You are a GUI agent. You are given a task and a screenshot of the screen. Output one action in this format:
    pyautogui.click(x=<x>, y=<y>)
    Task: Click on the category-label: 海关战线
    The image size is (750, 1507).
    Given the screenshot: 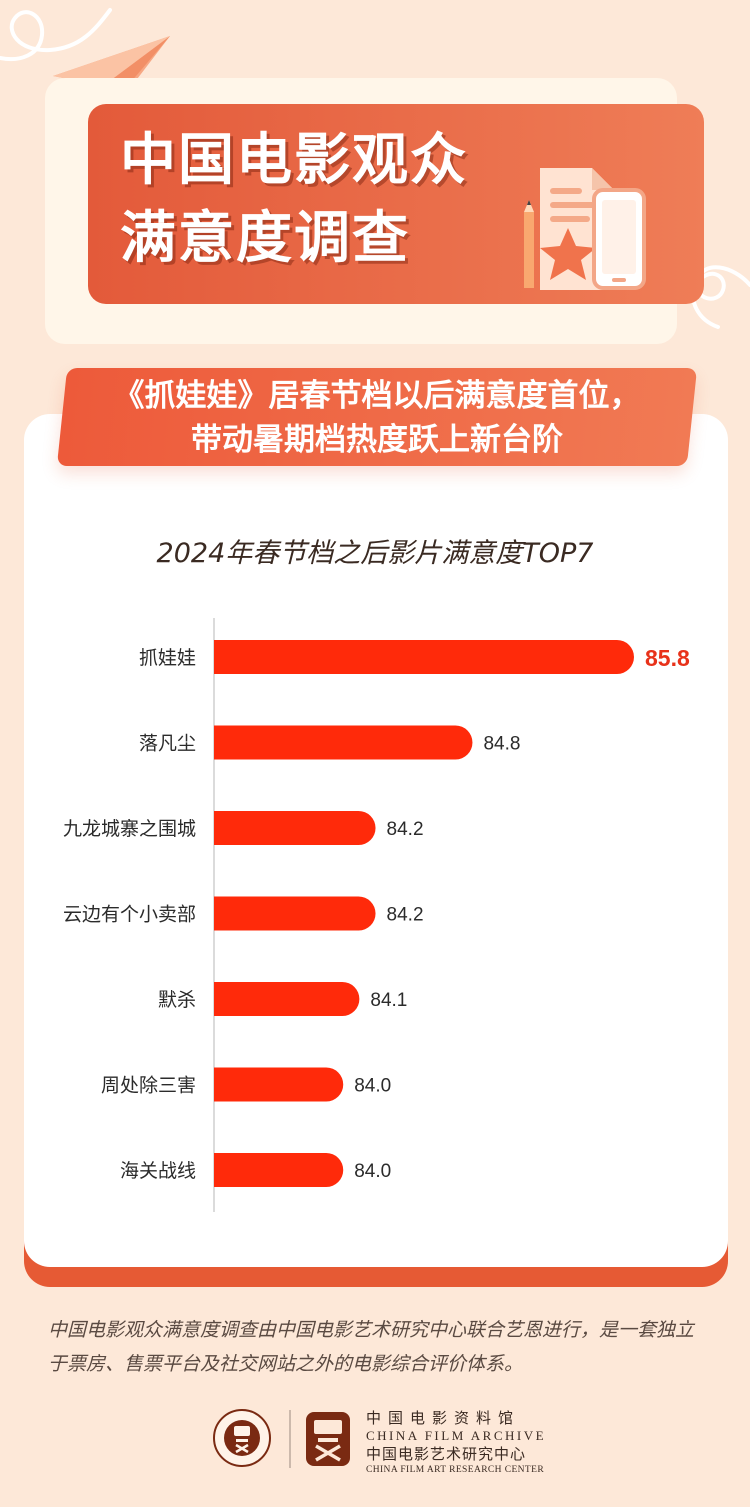 What is the action you would take?
    pyautogui.click(x=158, y=1171)
    